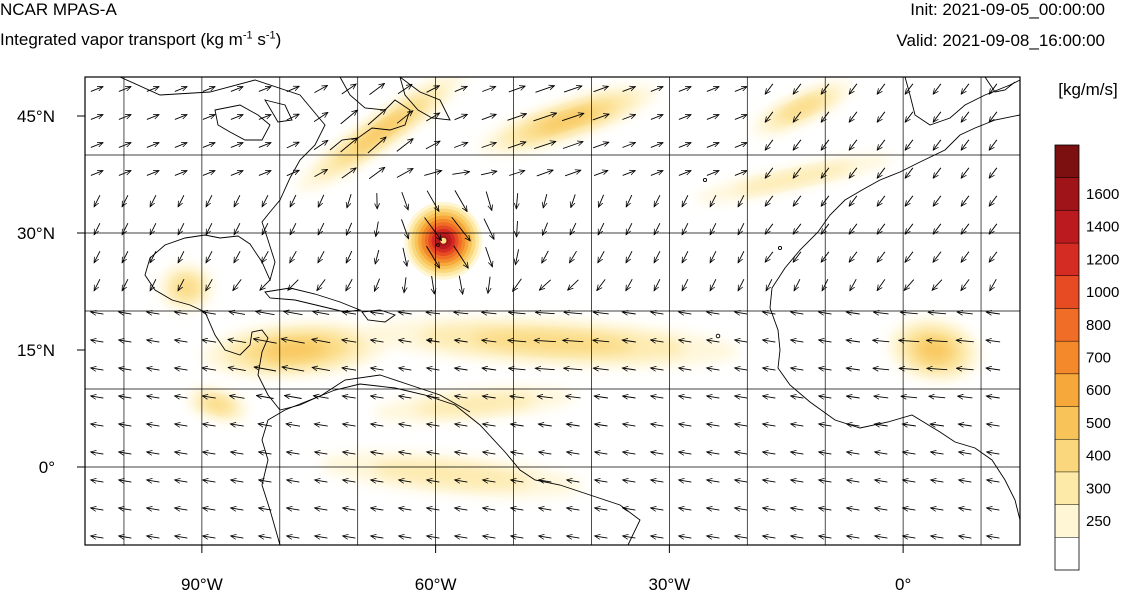 The image size is (1126, 593). Describe the element at coordinates (780, 248) in the screenshot. I see `island-canaries` at that location.